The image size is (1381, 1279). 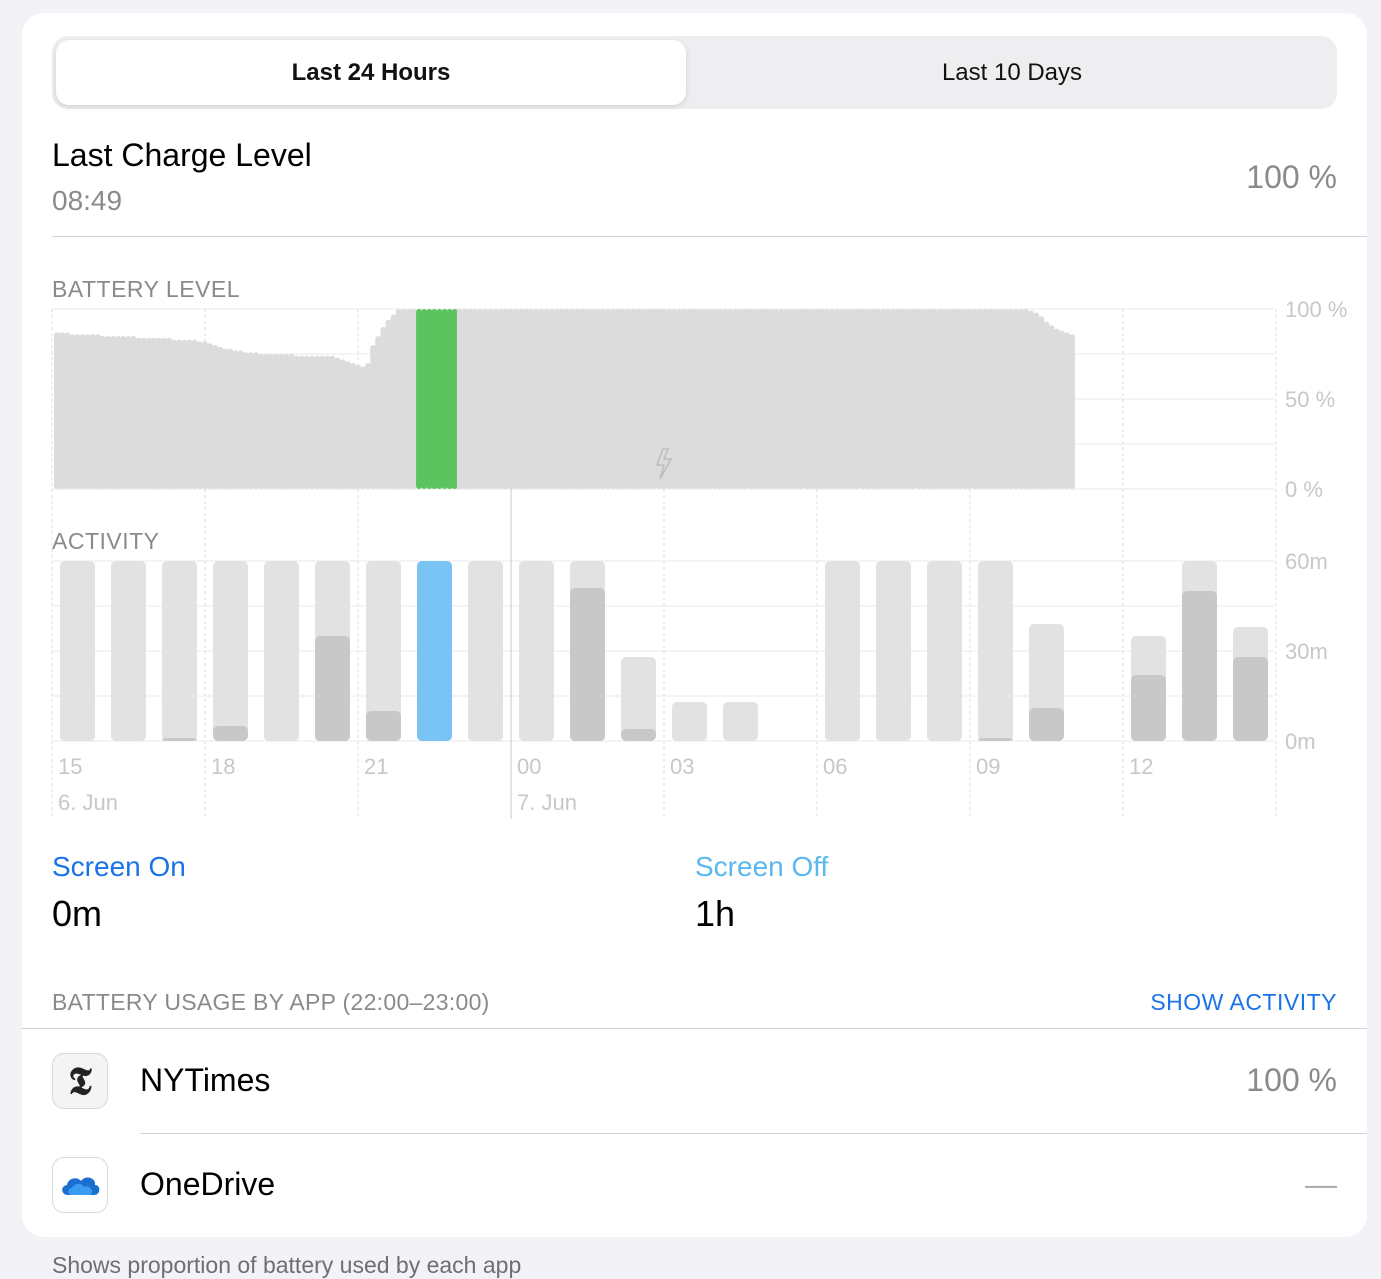 I want to click on battery-level-label: BATTERY LEVEL, so click(x=146, y=289).